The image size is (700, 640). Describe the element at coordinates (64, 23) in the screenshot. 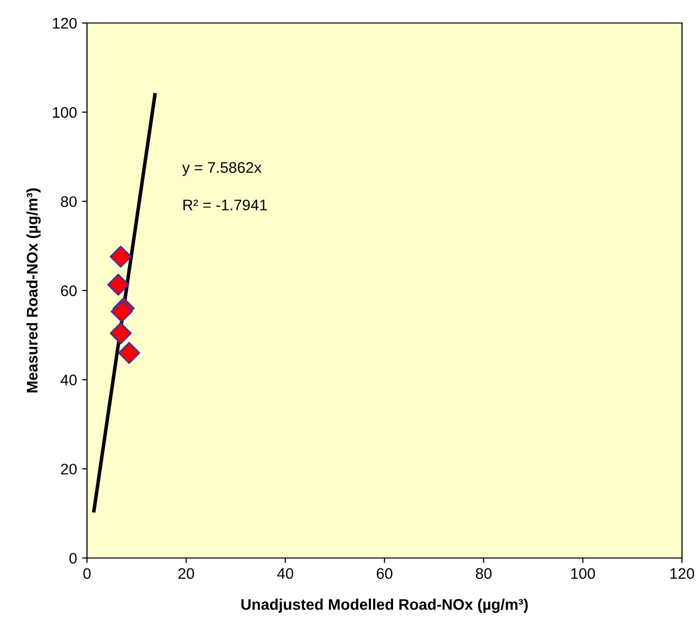

I see `y-tick-label: 120` at that location.